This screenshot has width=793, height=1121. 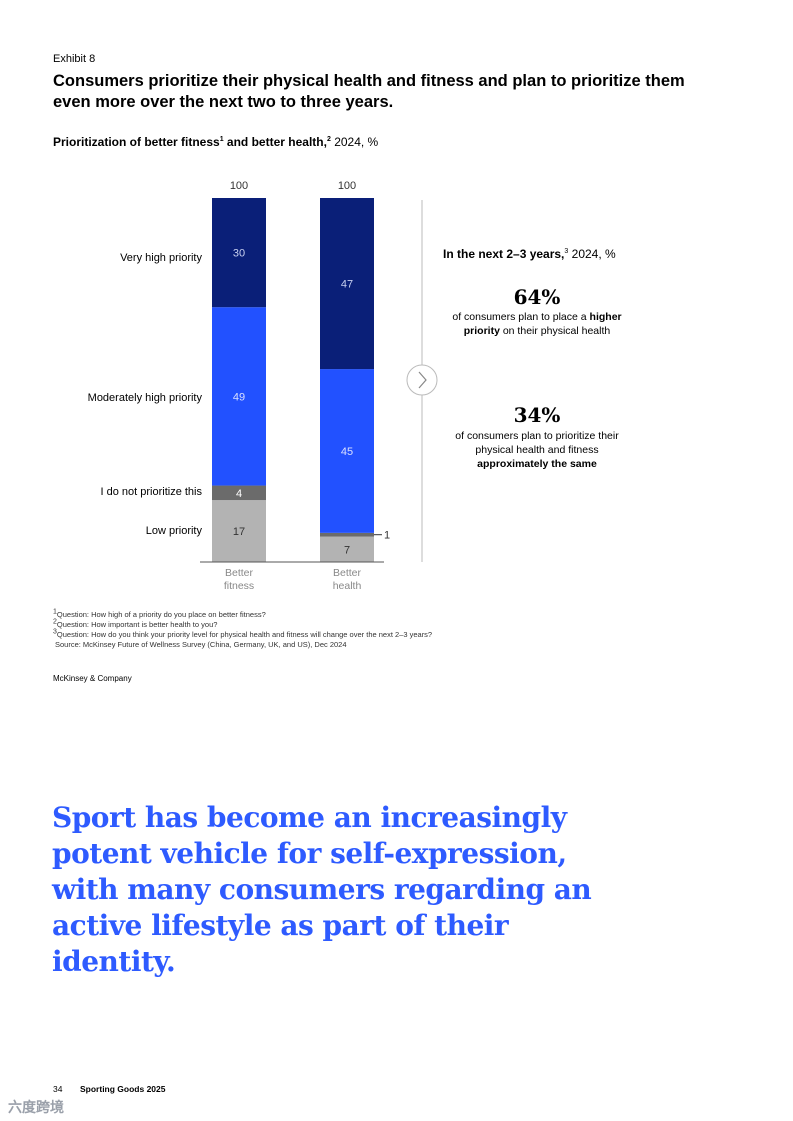 I want to click on data-label: 17, so click(x=239, y=532).